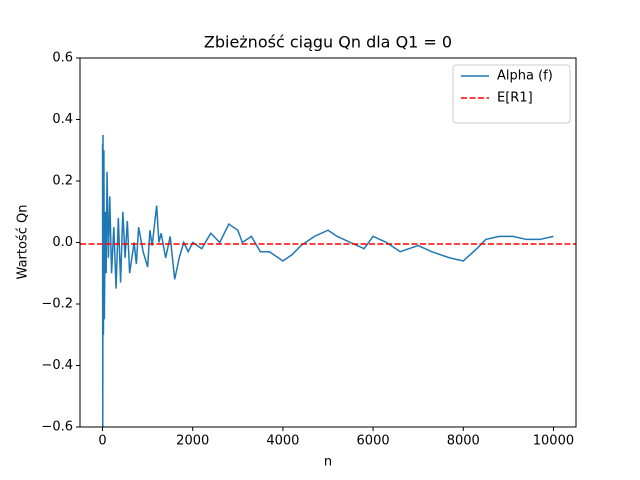  Describe the element at coordinates (553, 441) in the screenshot. I see `x-tick-label: 10000` at that location.